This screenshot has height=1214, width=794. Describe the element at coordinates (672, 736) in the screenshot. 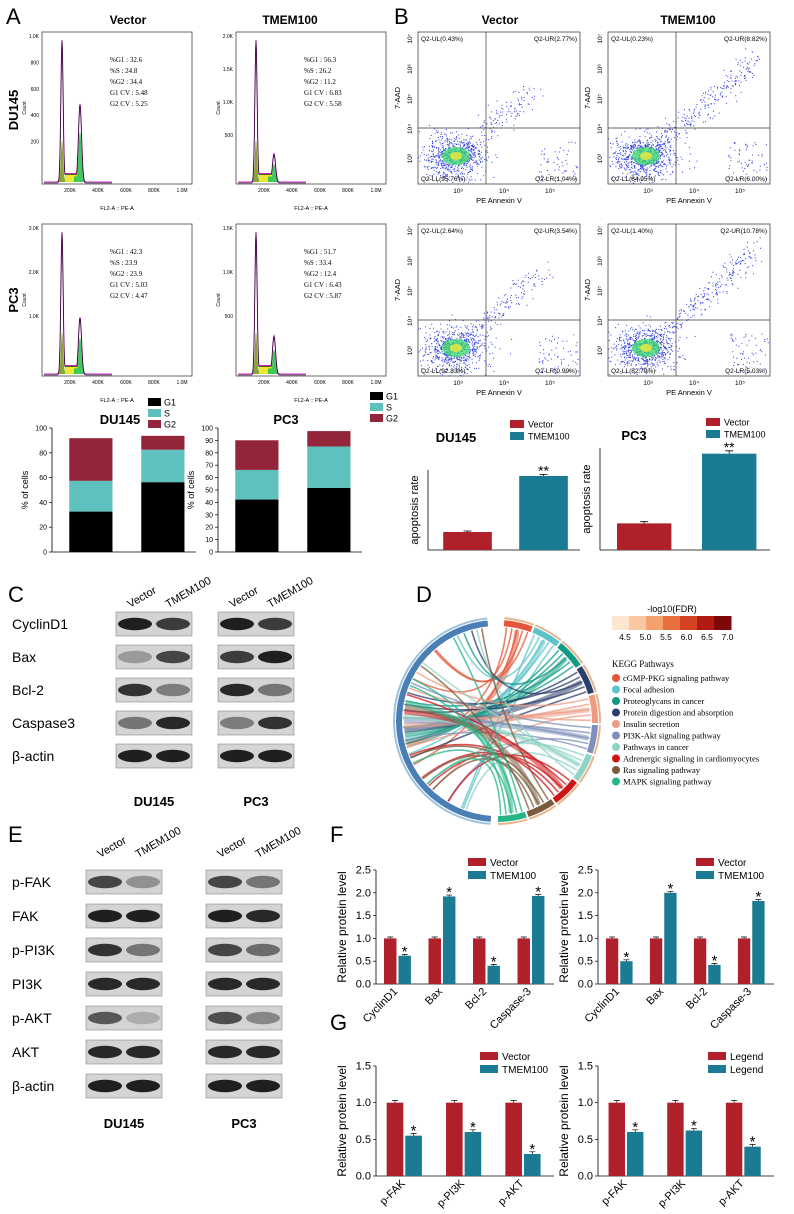

I see `kegg-legend-label: PI3K-Akt signaling pathway` at that location.